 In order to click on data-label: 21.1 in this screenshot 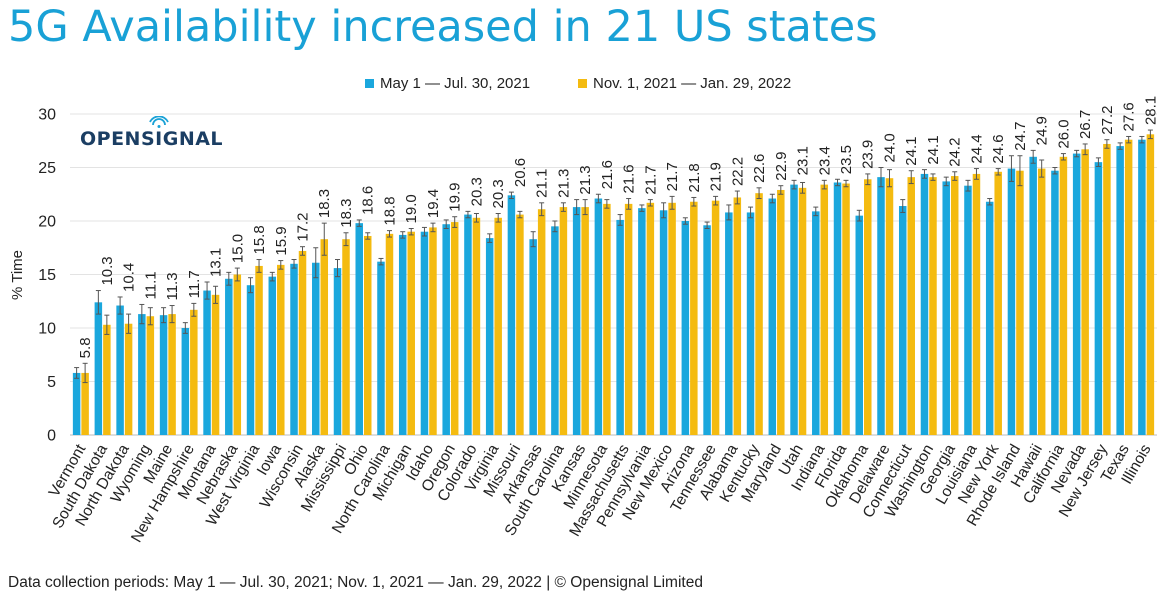, I will do `click(542, 183)`.